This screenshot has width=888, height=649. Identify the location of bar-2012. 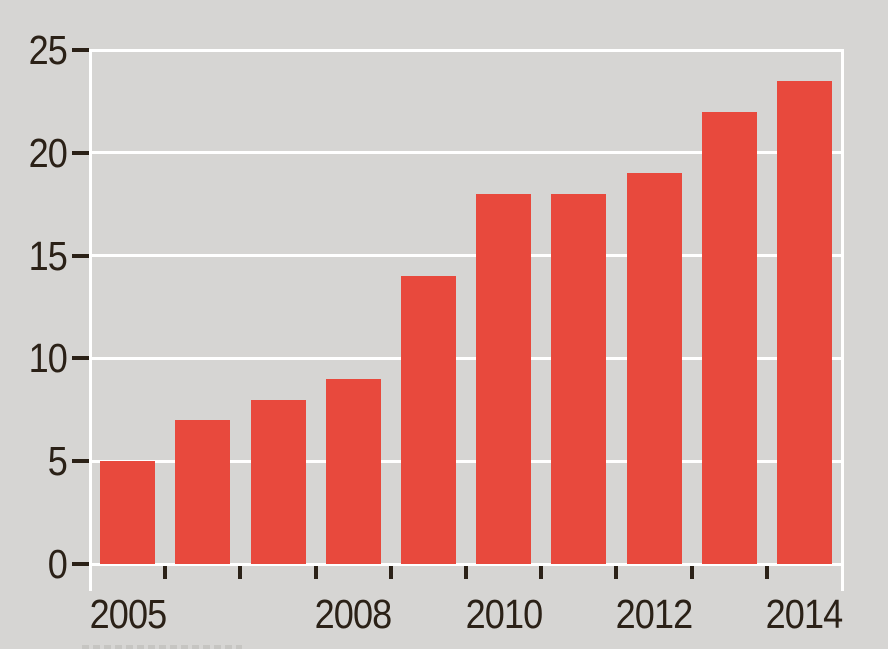
(654, 368).